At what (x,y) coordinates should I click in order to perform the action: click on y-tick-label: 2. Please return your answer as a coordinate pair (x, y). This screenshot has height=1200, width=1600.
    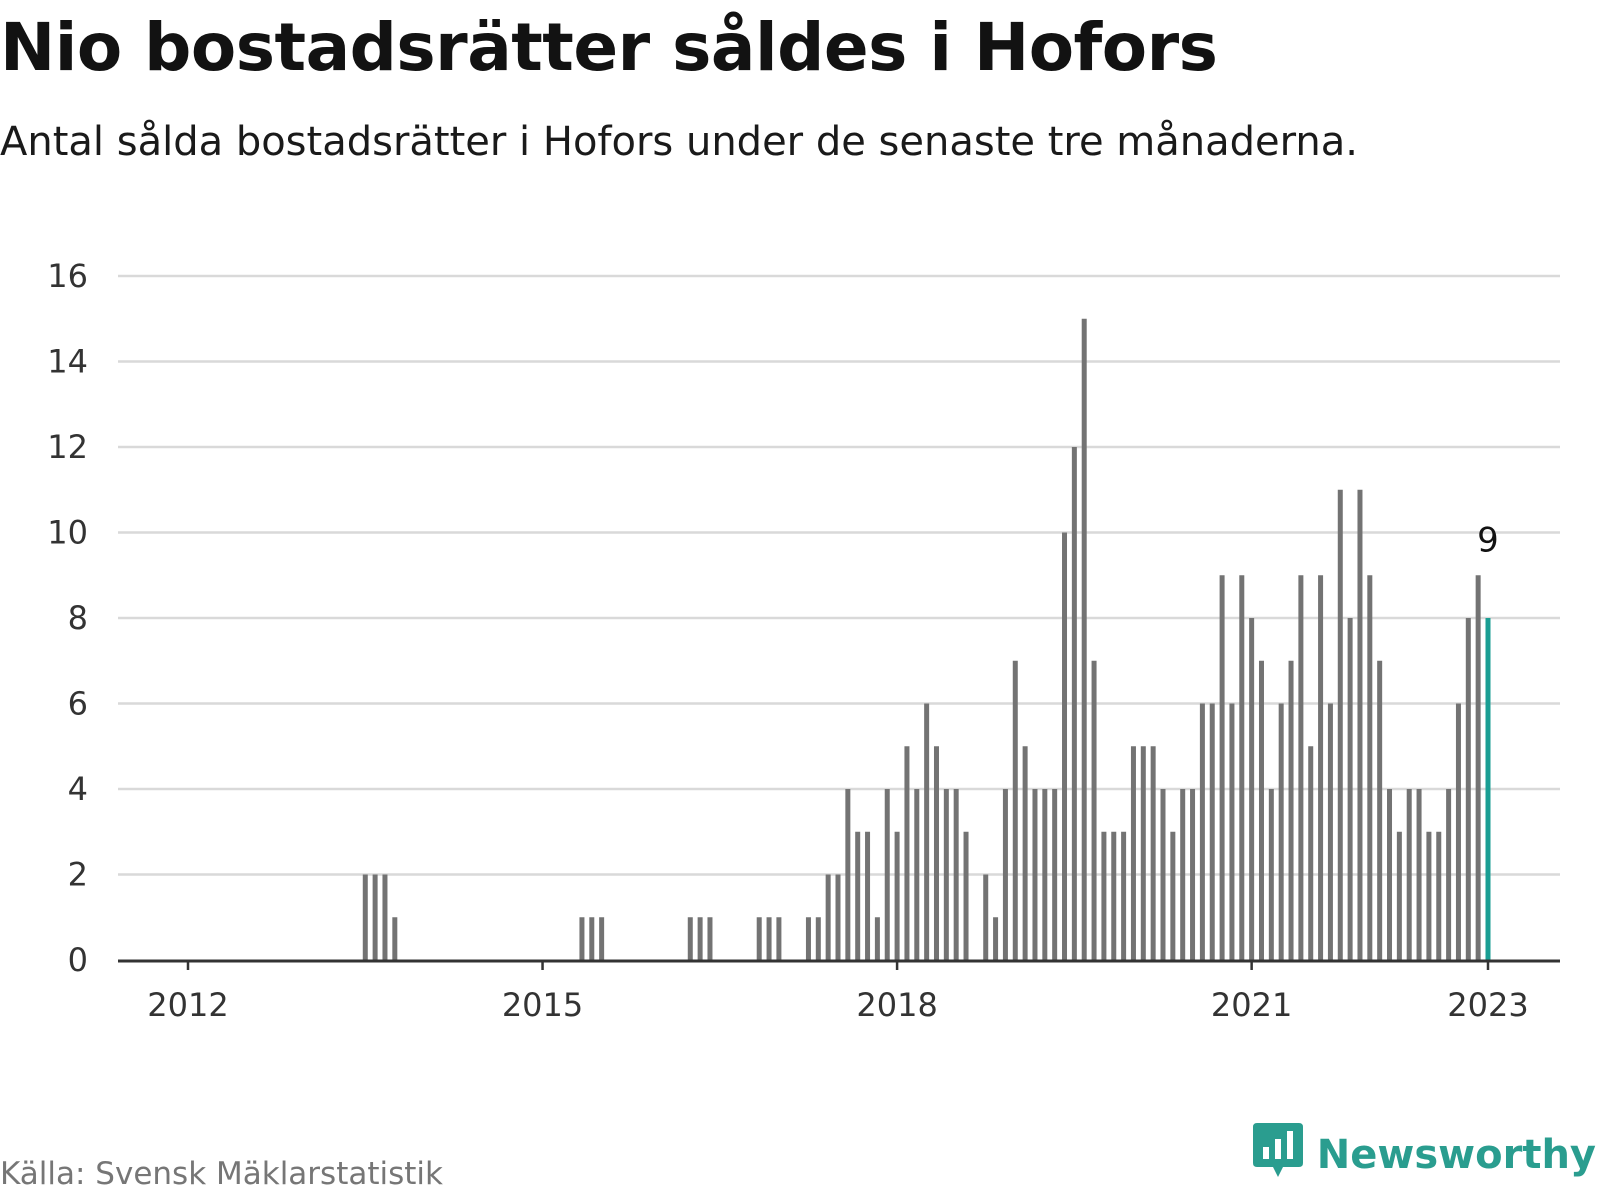
    Looking at the image, I should click on (78, 875).